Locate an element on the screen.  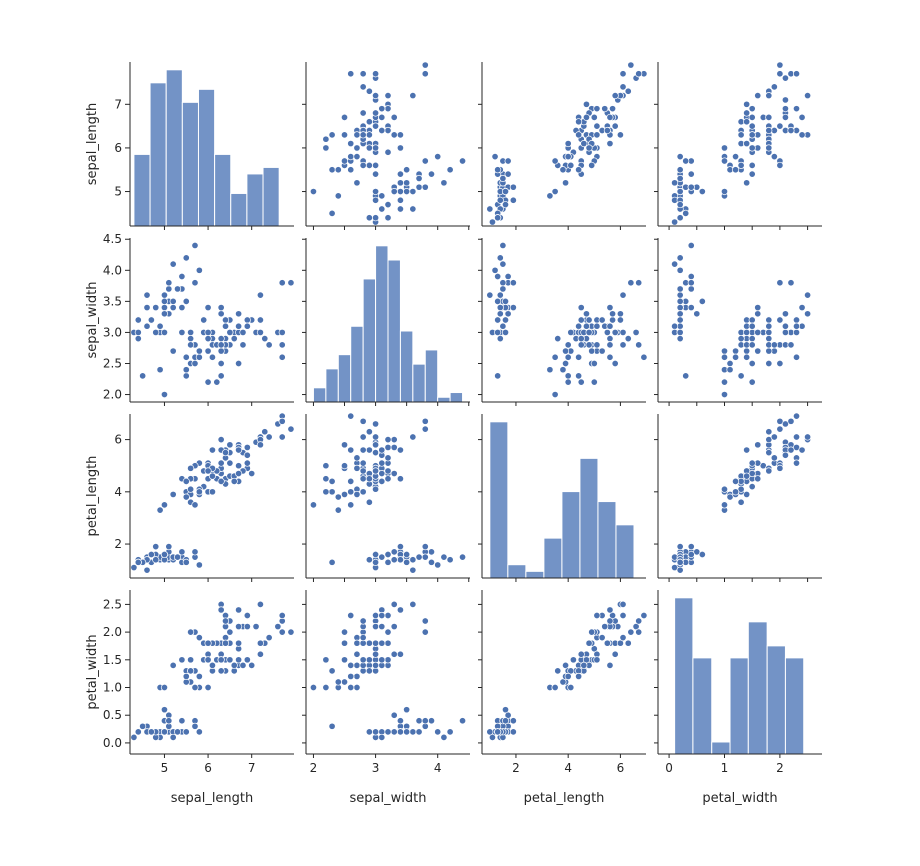
y-tick-label-petal_length-2: 6 is located at coordinates (118, 440).